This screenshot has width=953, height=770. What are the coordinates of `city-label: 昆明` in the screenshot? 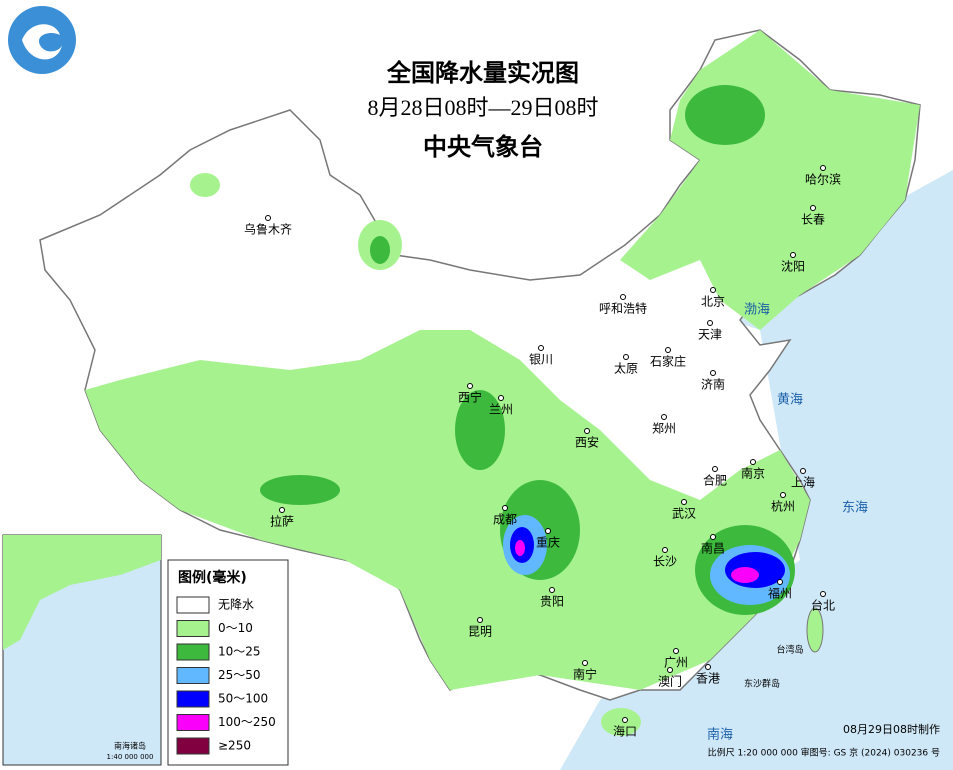 It's located at (480, 632).